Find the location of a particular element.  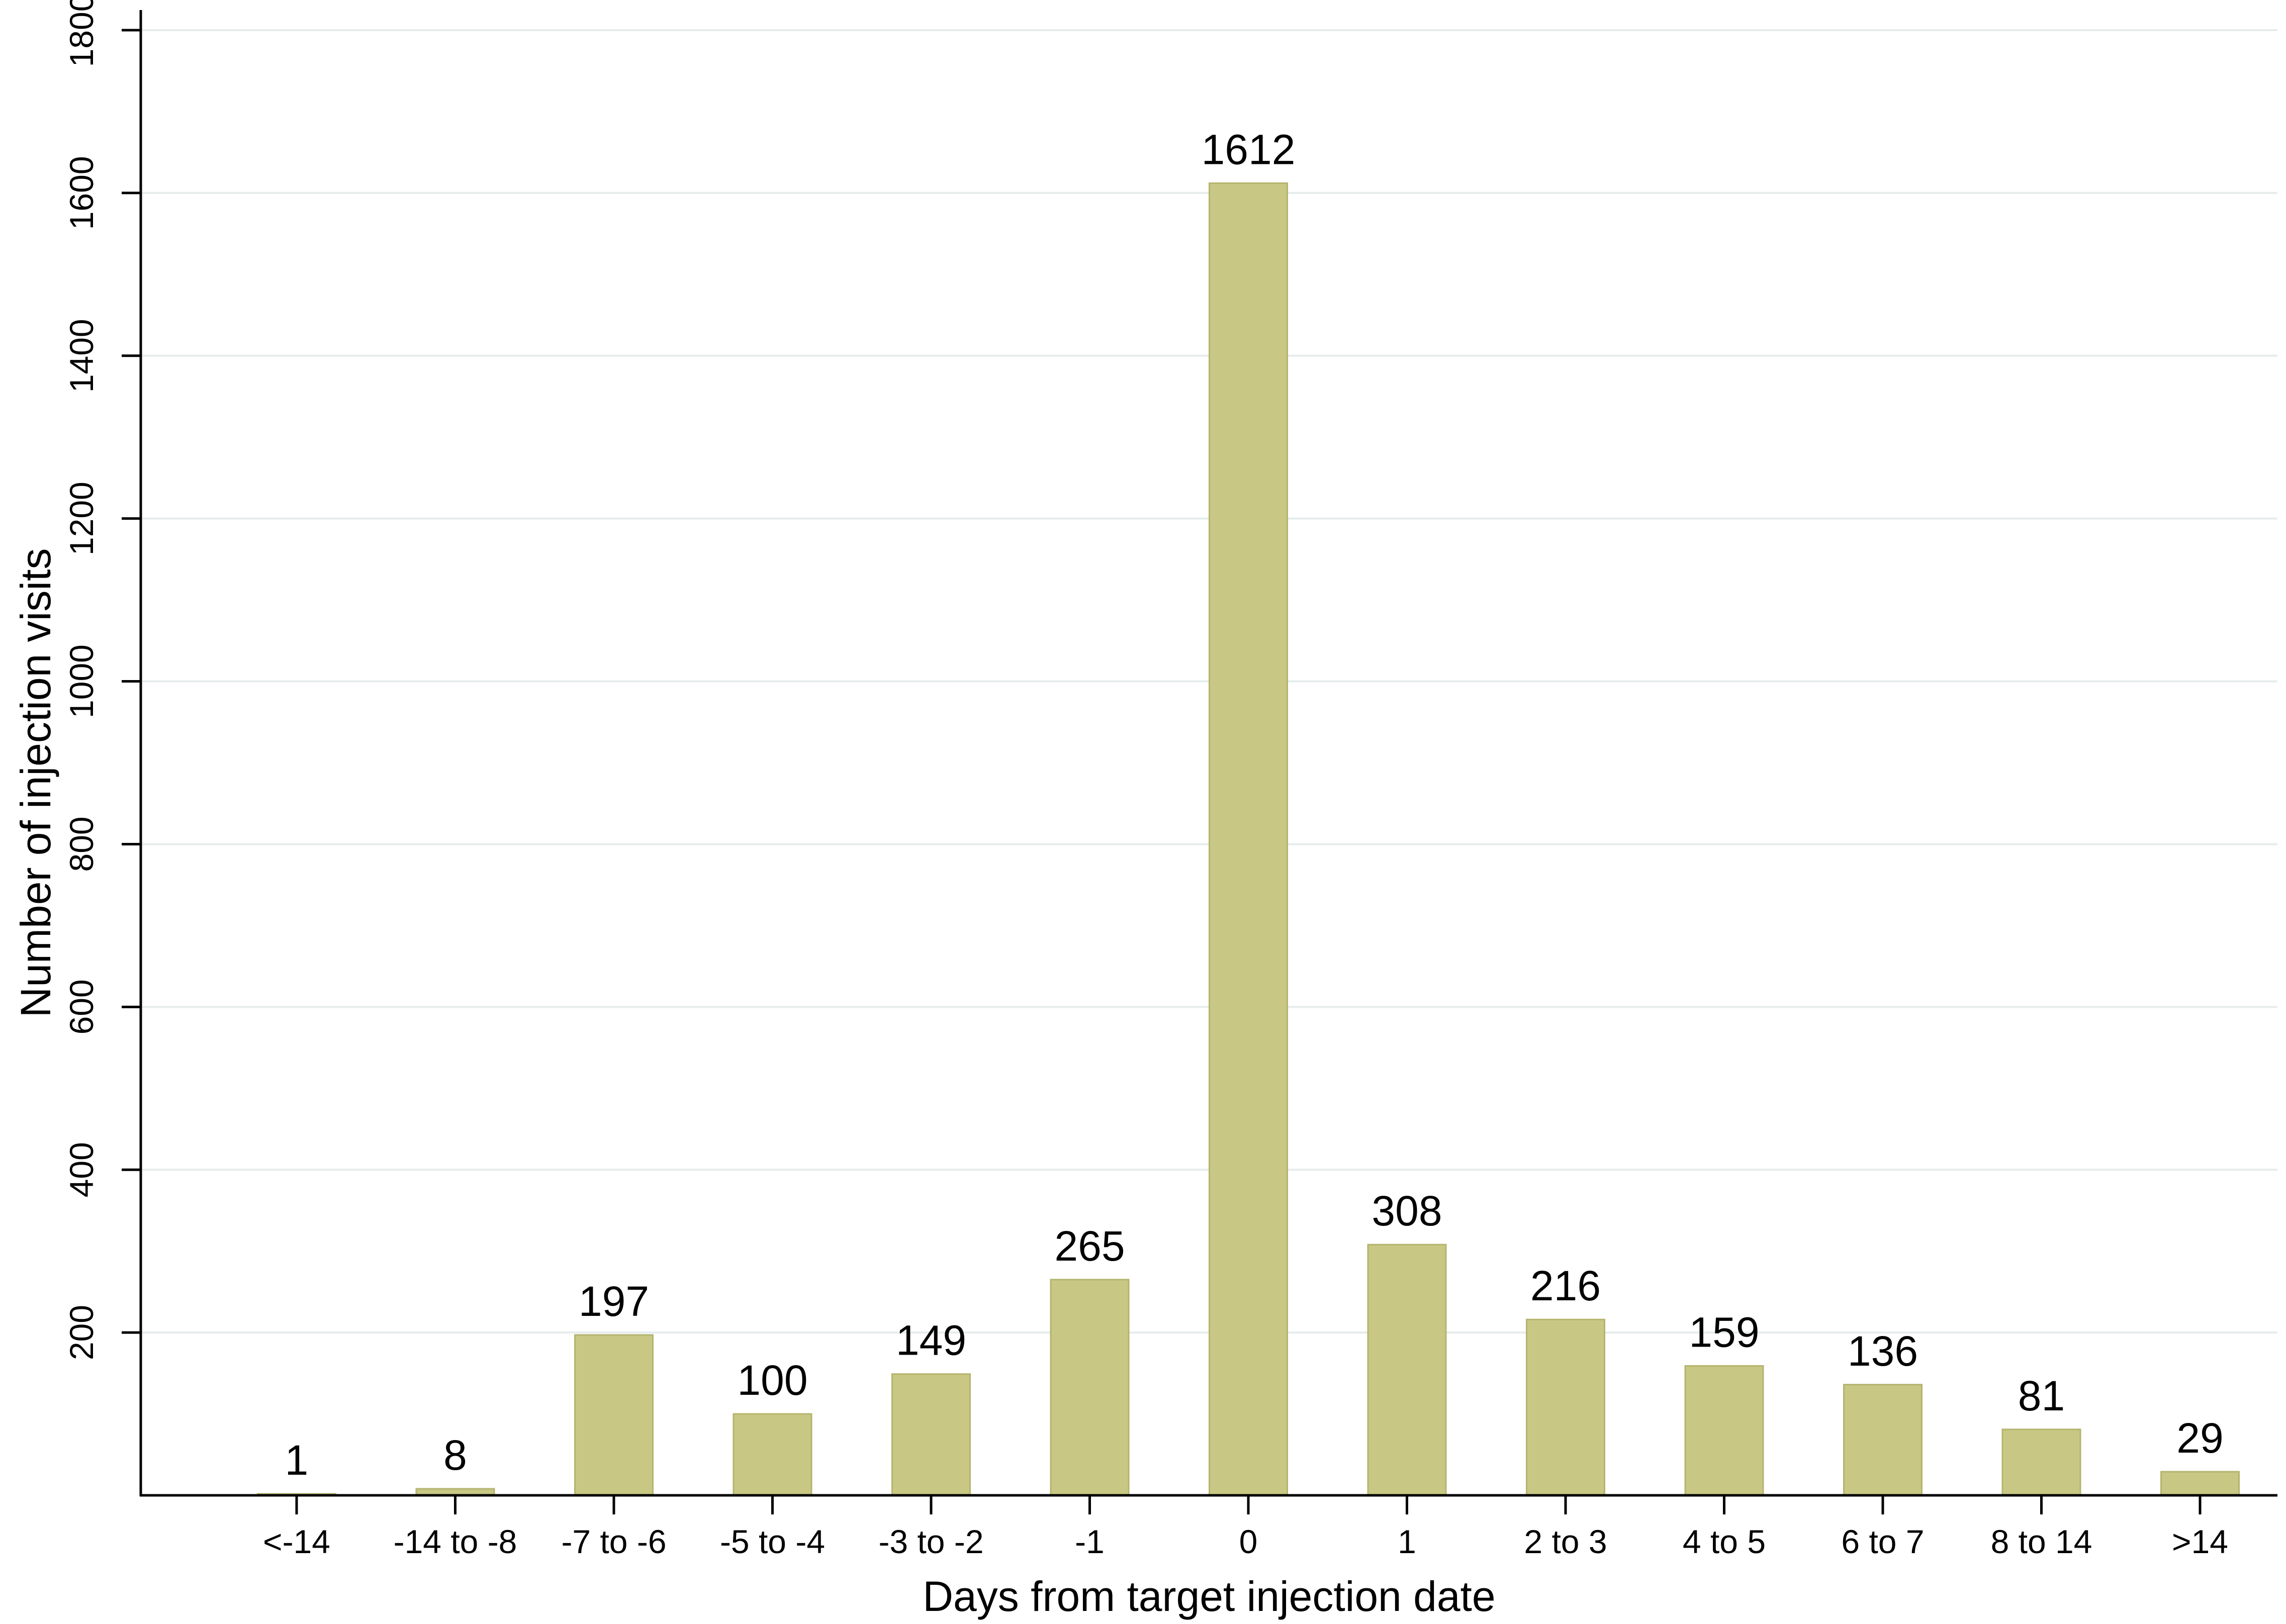

bar-value-label: 149 is located at coordinates (931, 1340).